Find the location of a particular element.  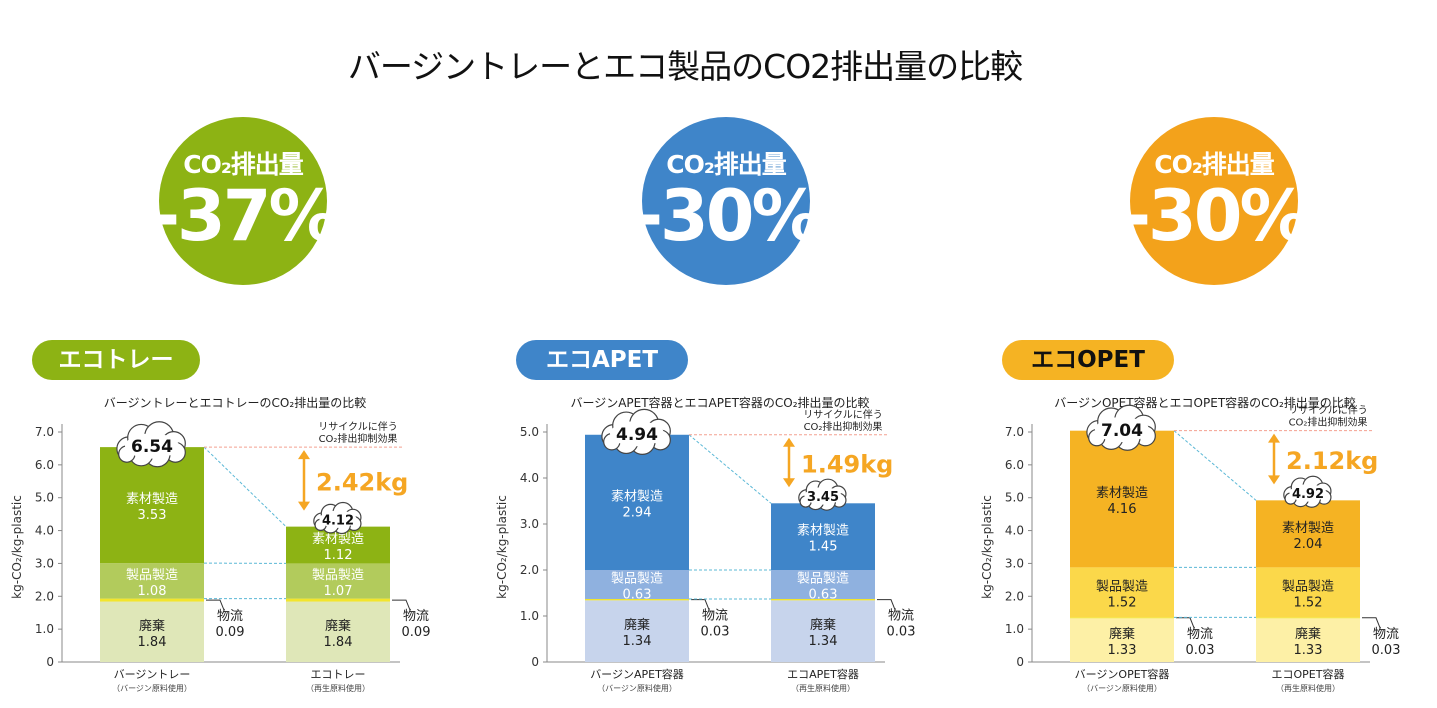

reduction-value: 2.12kg is located at coordinates (1332, 461).